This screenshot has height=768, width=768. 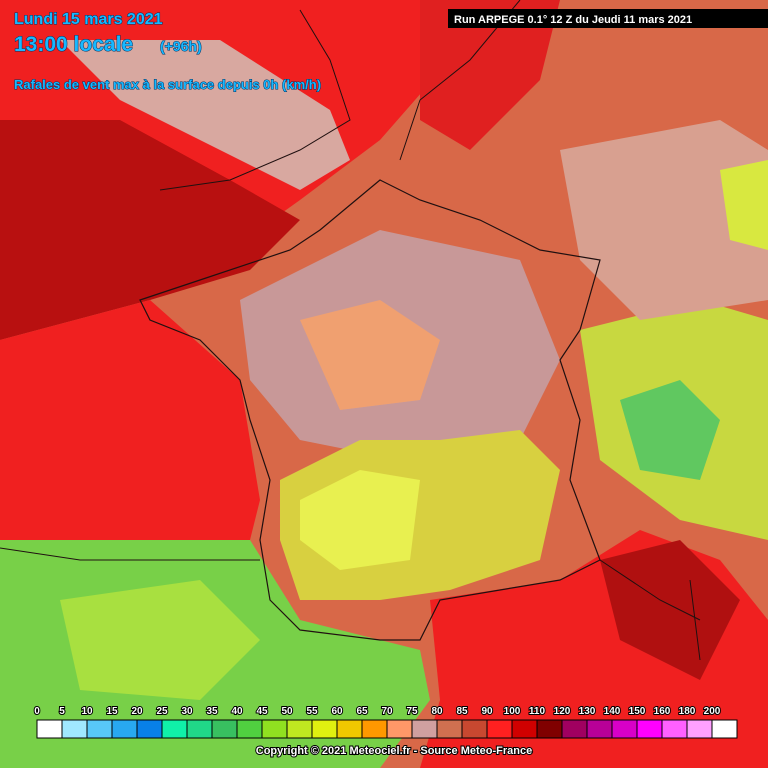 What do you see at coordinates (212, 711) in the screenshot?
I see `legend-label: 35` at bounding box center [212, 711].